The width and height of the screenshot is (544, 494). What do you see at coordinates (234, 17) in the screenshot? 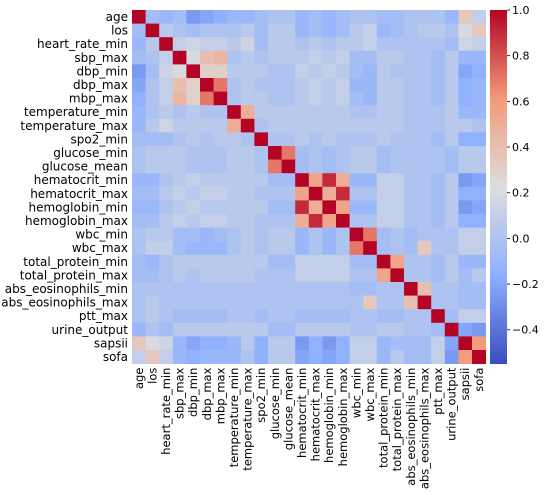
I see `heatmap-cell-age-temperature_min` at bounding box center [234, 17].